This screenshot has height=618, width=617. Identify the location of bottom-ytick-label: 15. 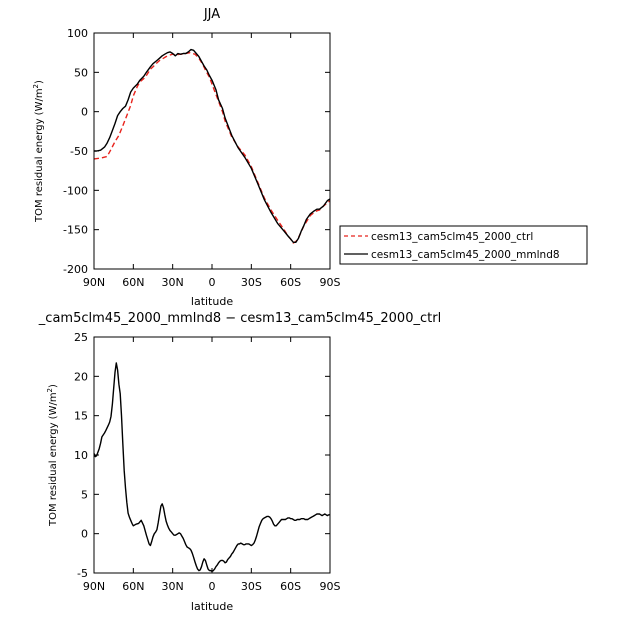
(81, 416).